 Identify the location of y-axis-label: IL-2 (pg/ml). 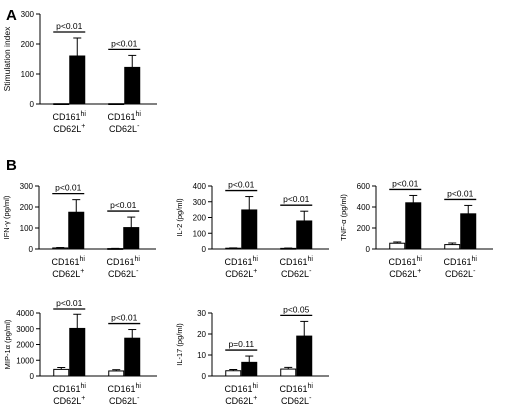
(179, 217).